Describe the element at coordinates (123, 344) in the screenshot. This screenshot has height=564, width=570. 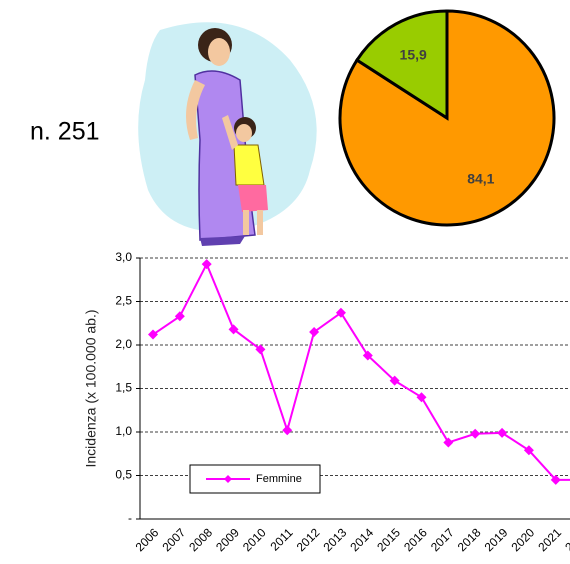
I see `y-tick-label: 2,0` at that location.